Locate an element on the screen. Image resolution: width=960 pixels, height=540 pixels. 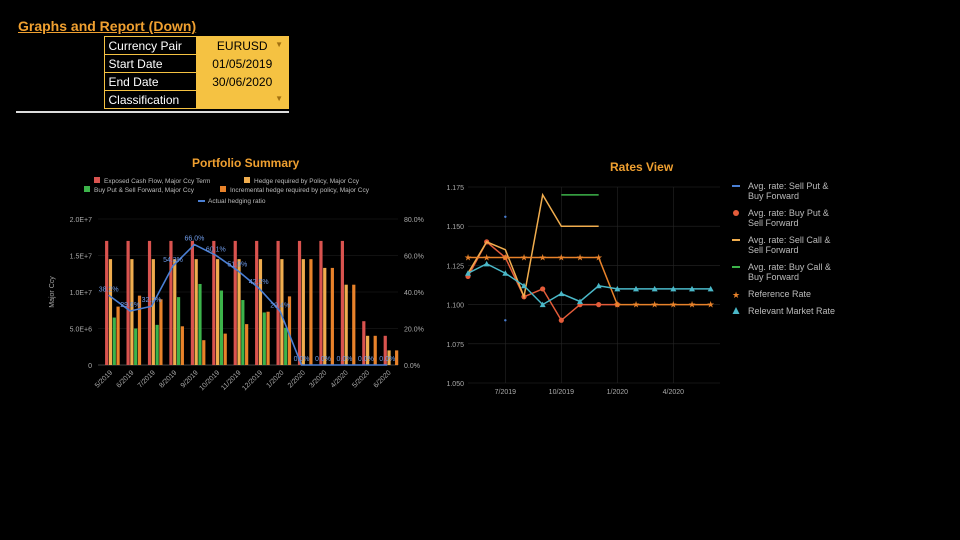
portfolio-summary-title: Portfolio Summary is located at coordinates (246, 163).